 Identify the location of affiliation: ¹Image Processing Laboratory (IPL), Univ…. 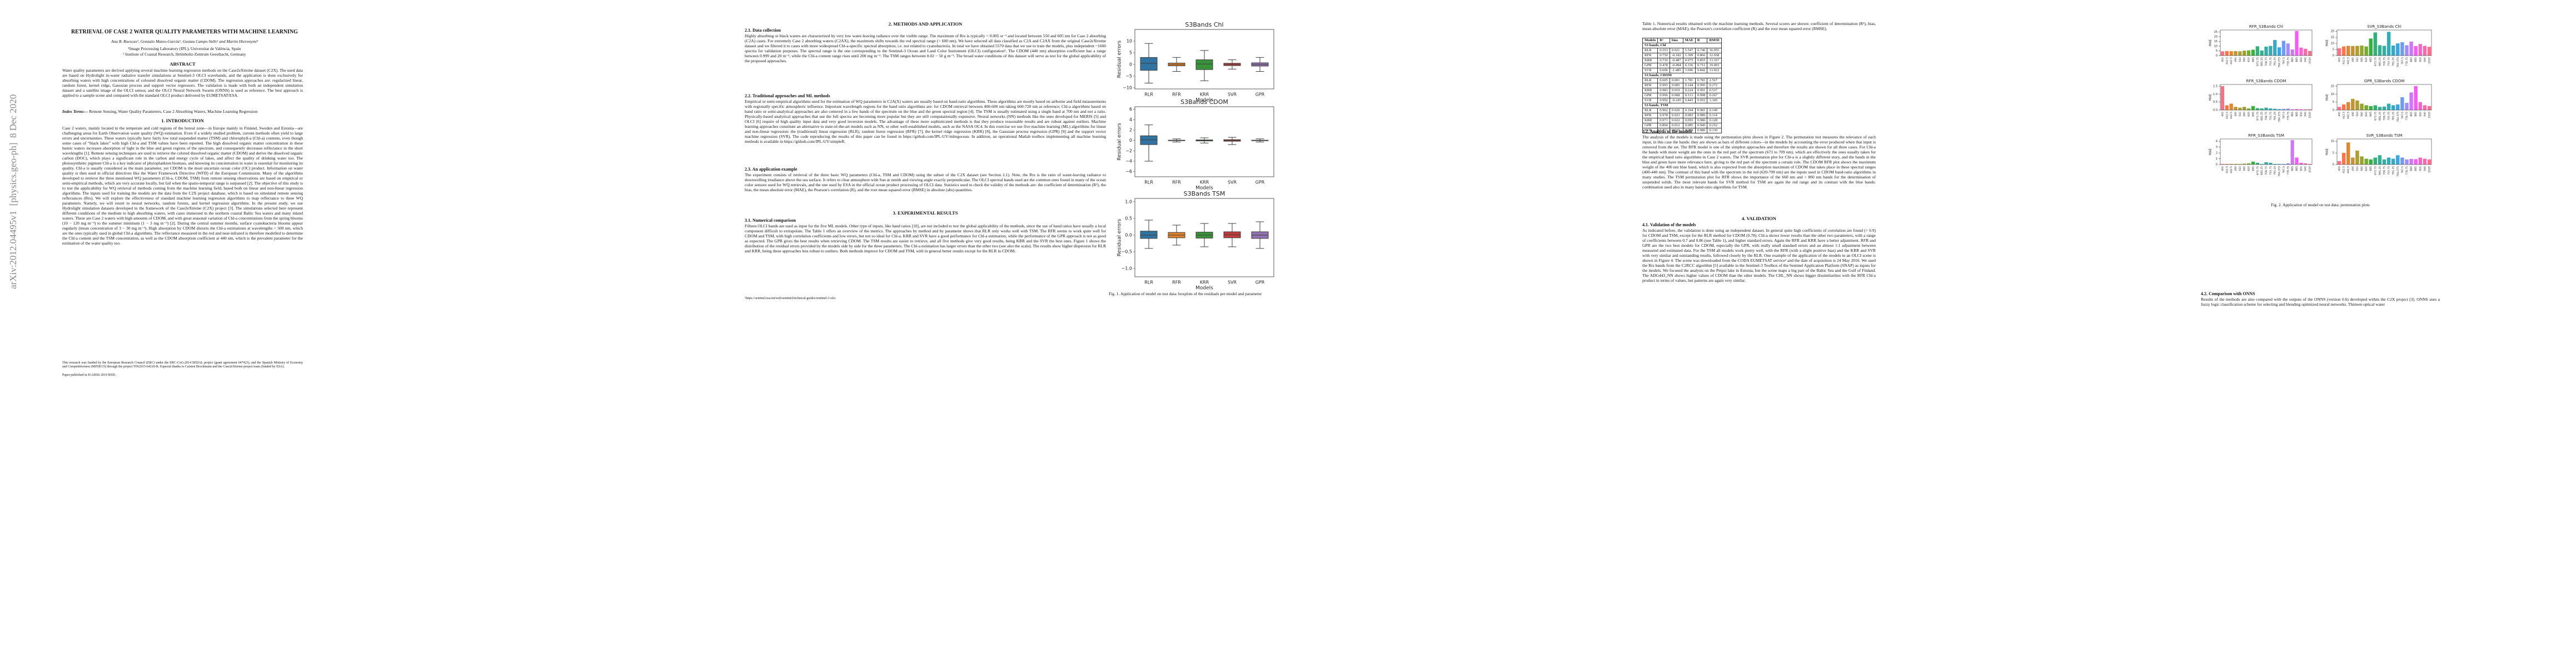
(184, 48).